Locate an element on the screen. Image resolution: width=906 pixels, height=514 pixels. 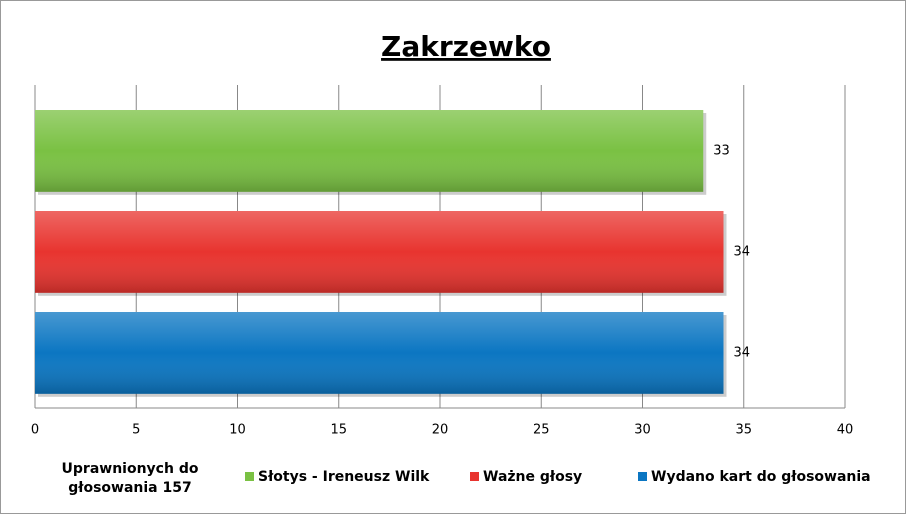
annotation: Uprawnionych do głosowania 157 is located at coordinates (130, 478).